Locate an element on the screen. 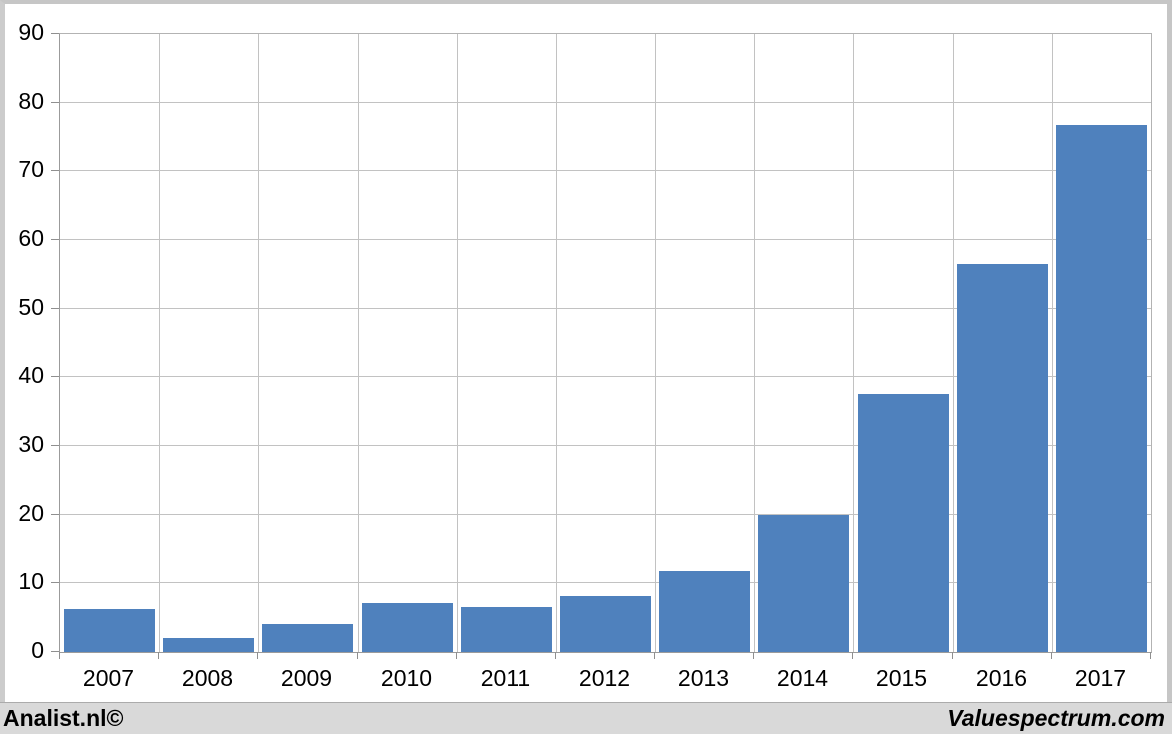  x-axis-category-label: 2009 is located at coordinates (306, 678).